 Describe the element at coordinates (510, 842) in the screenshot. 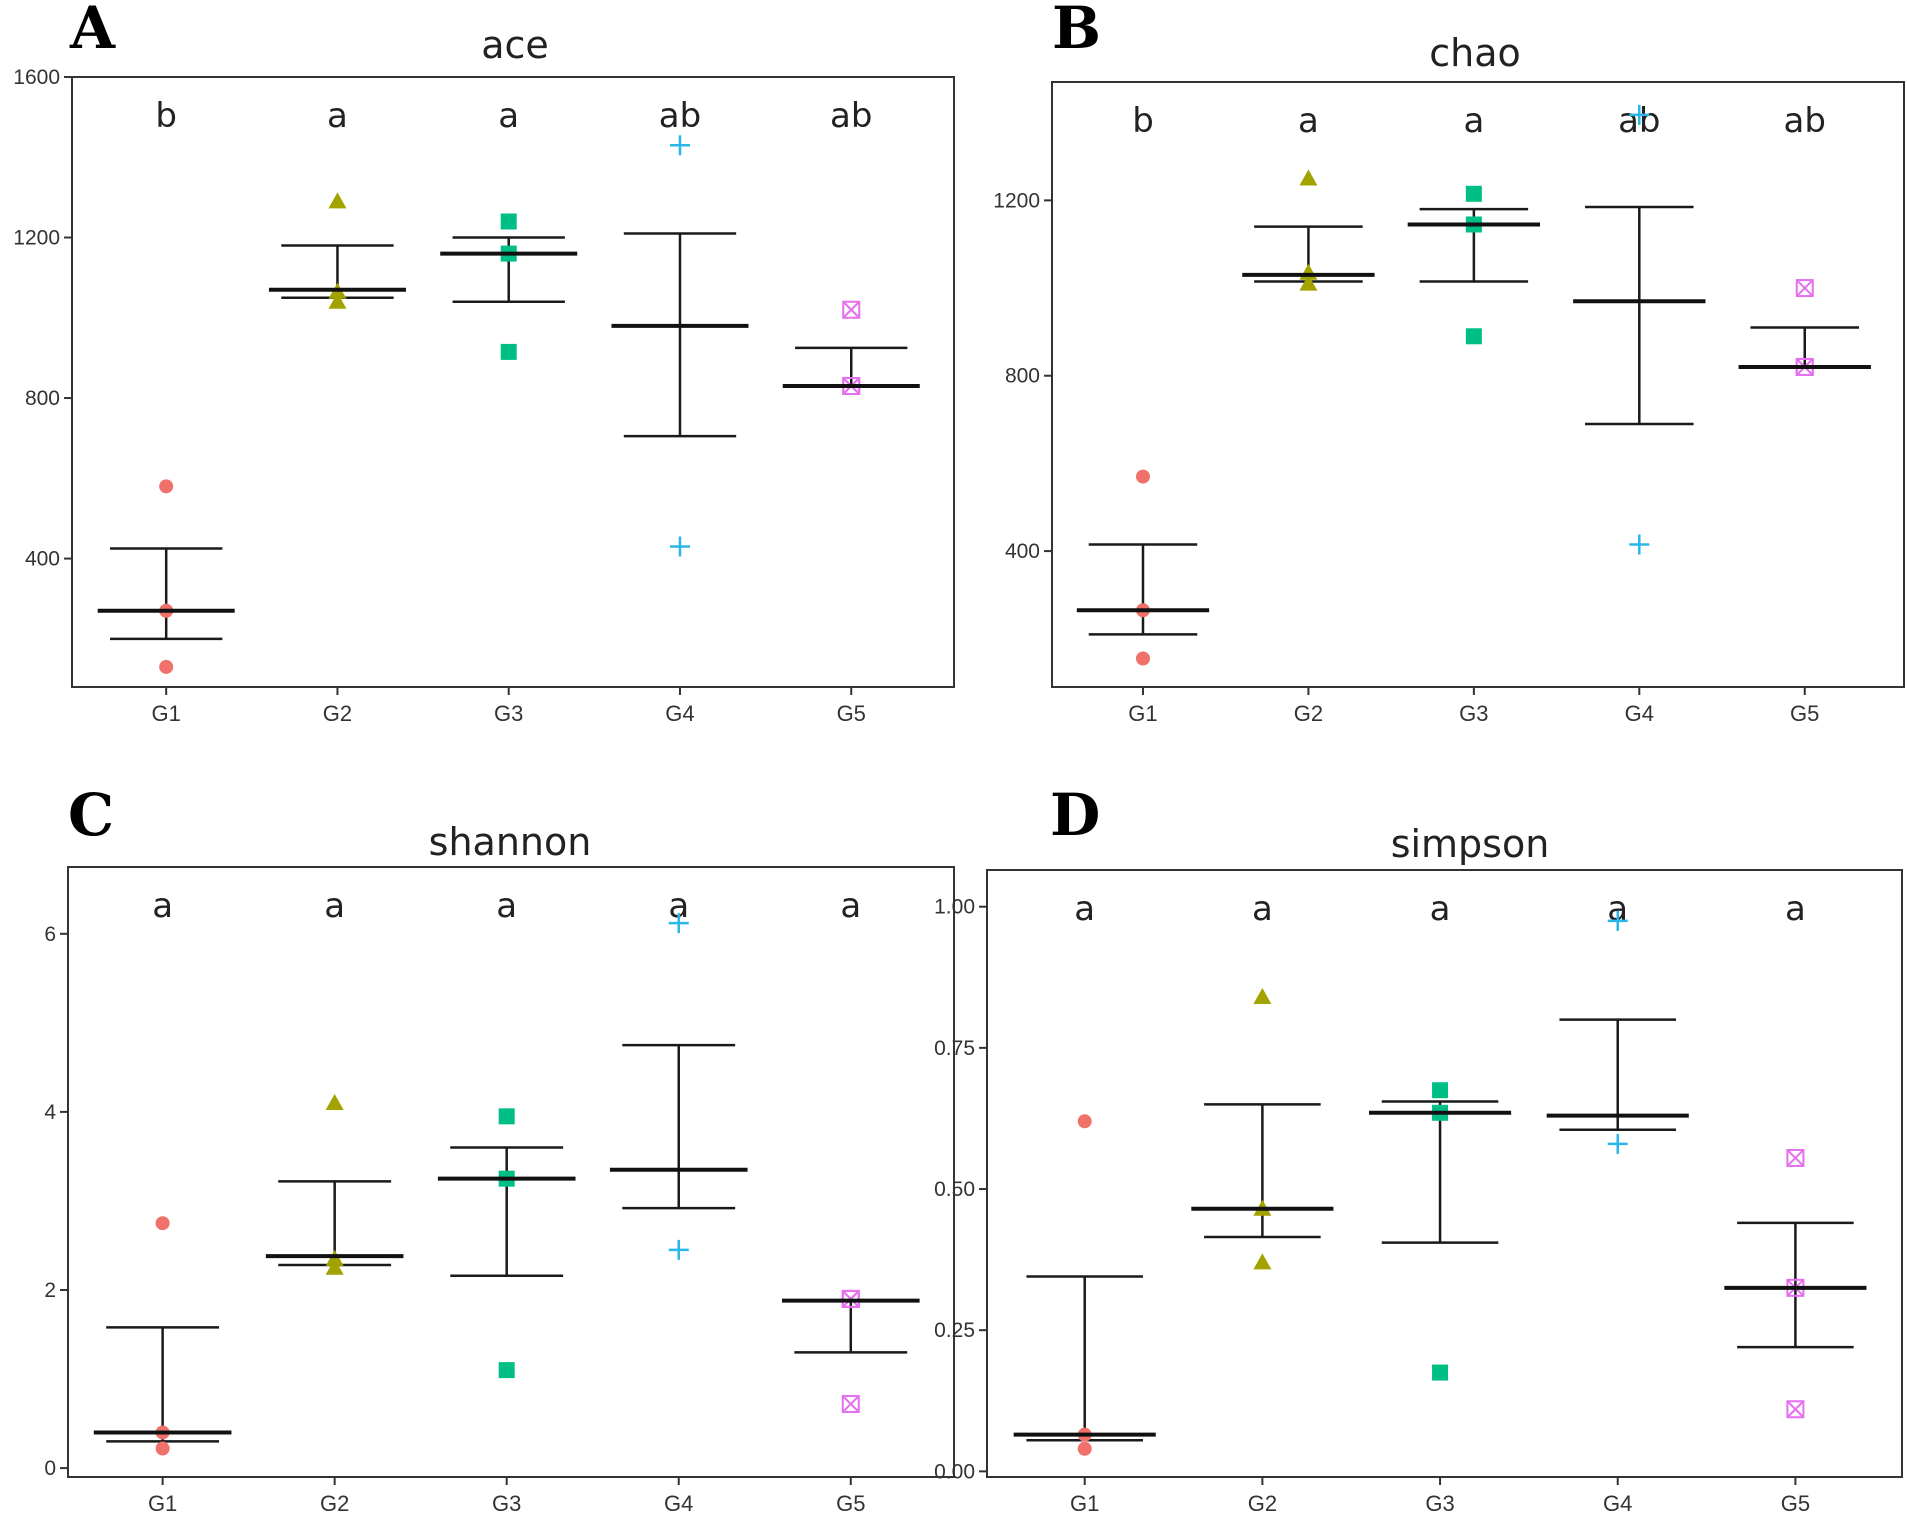

I see `panel-title: shannon` at that location.